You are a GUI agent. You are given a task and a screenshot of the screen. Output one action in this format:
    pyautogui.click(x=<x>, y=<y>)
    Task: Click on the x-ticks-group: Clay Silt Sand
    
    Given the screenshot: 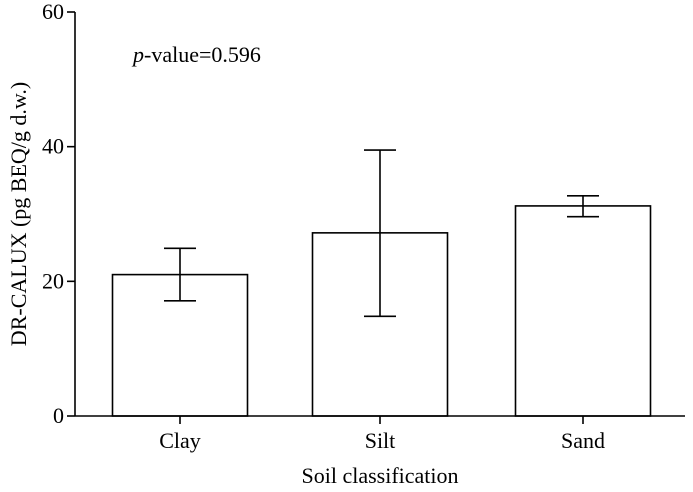 What is the action you would take?
    pyautogui.click(x=382, y=434)
    